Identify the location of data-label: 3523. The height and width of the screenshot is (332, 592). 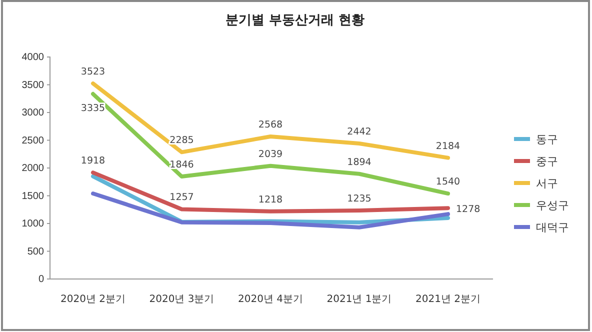
(93, 72).